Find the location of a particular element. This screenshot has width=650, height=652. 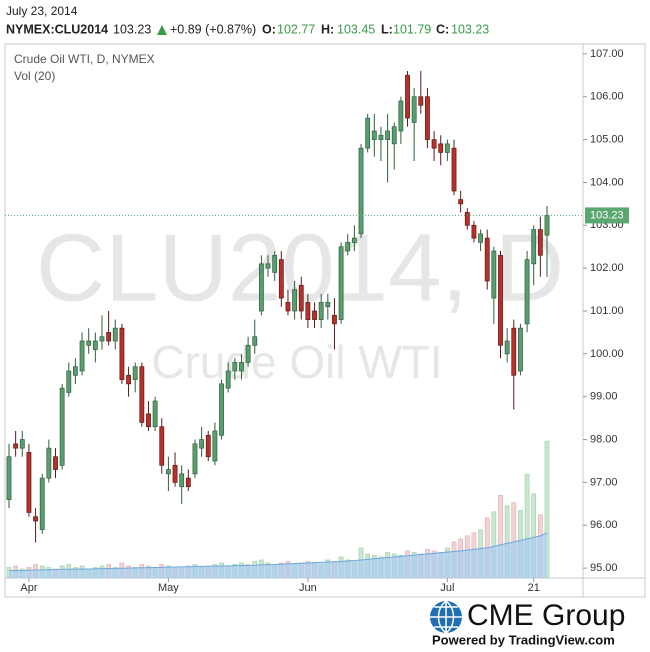

y-tick-label: 107.00 is located at coordinates (607, 54).